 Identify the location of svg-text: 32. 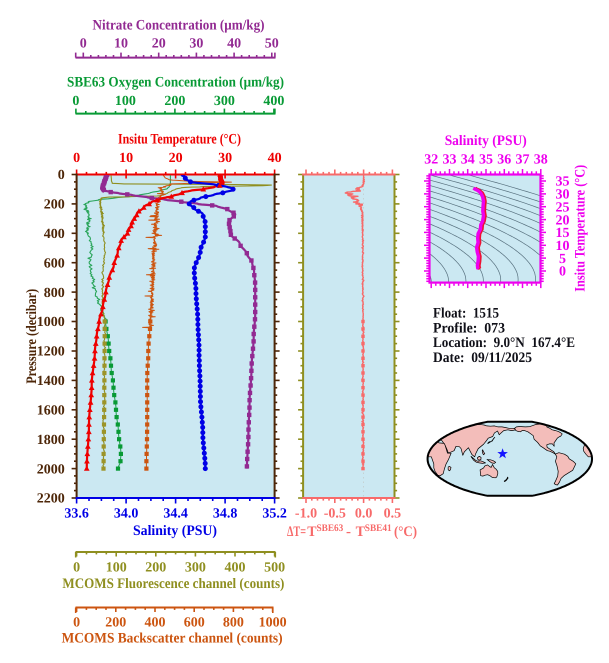
(431, 160).